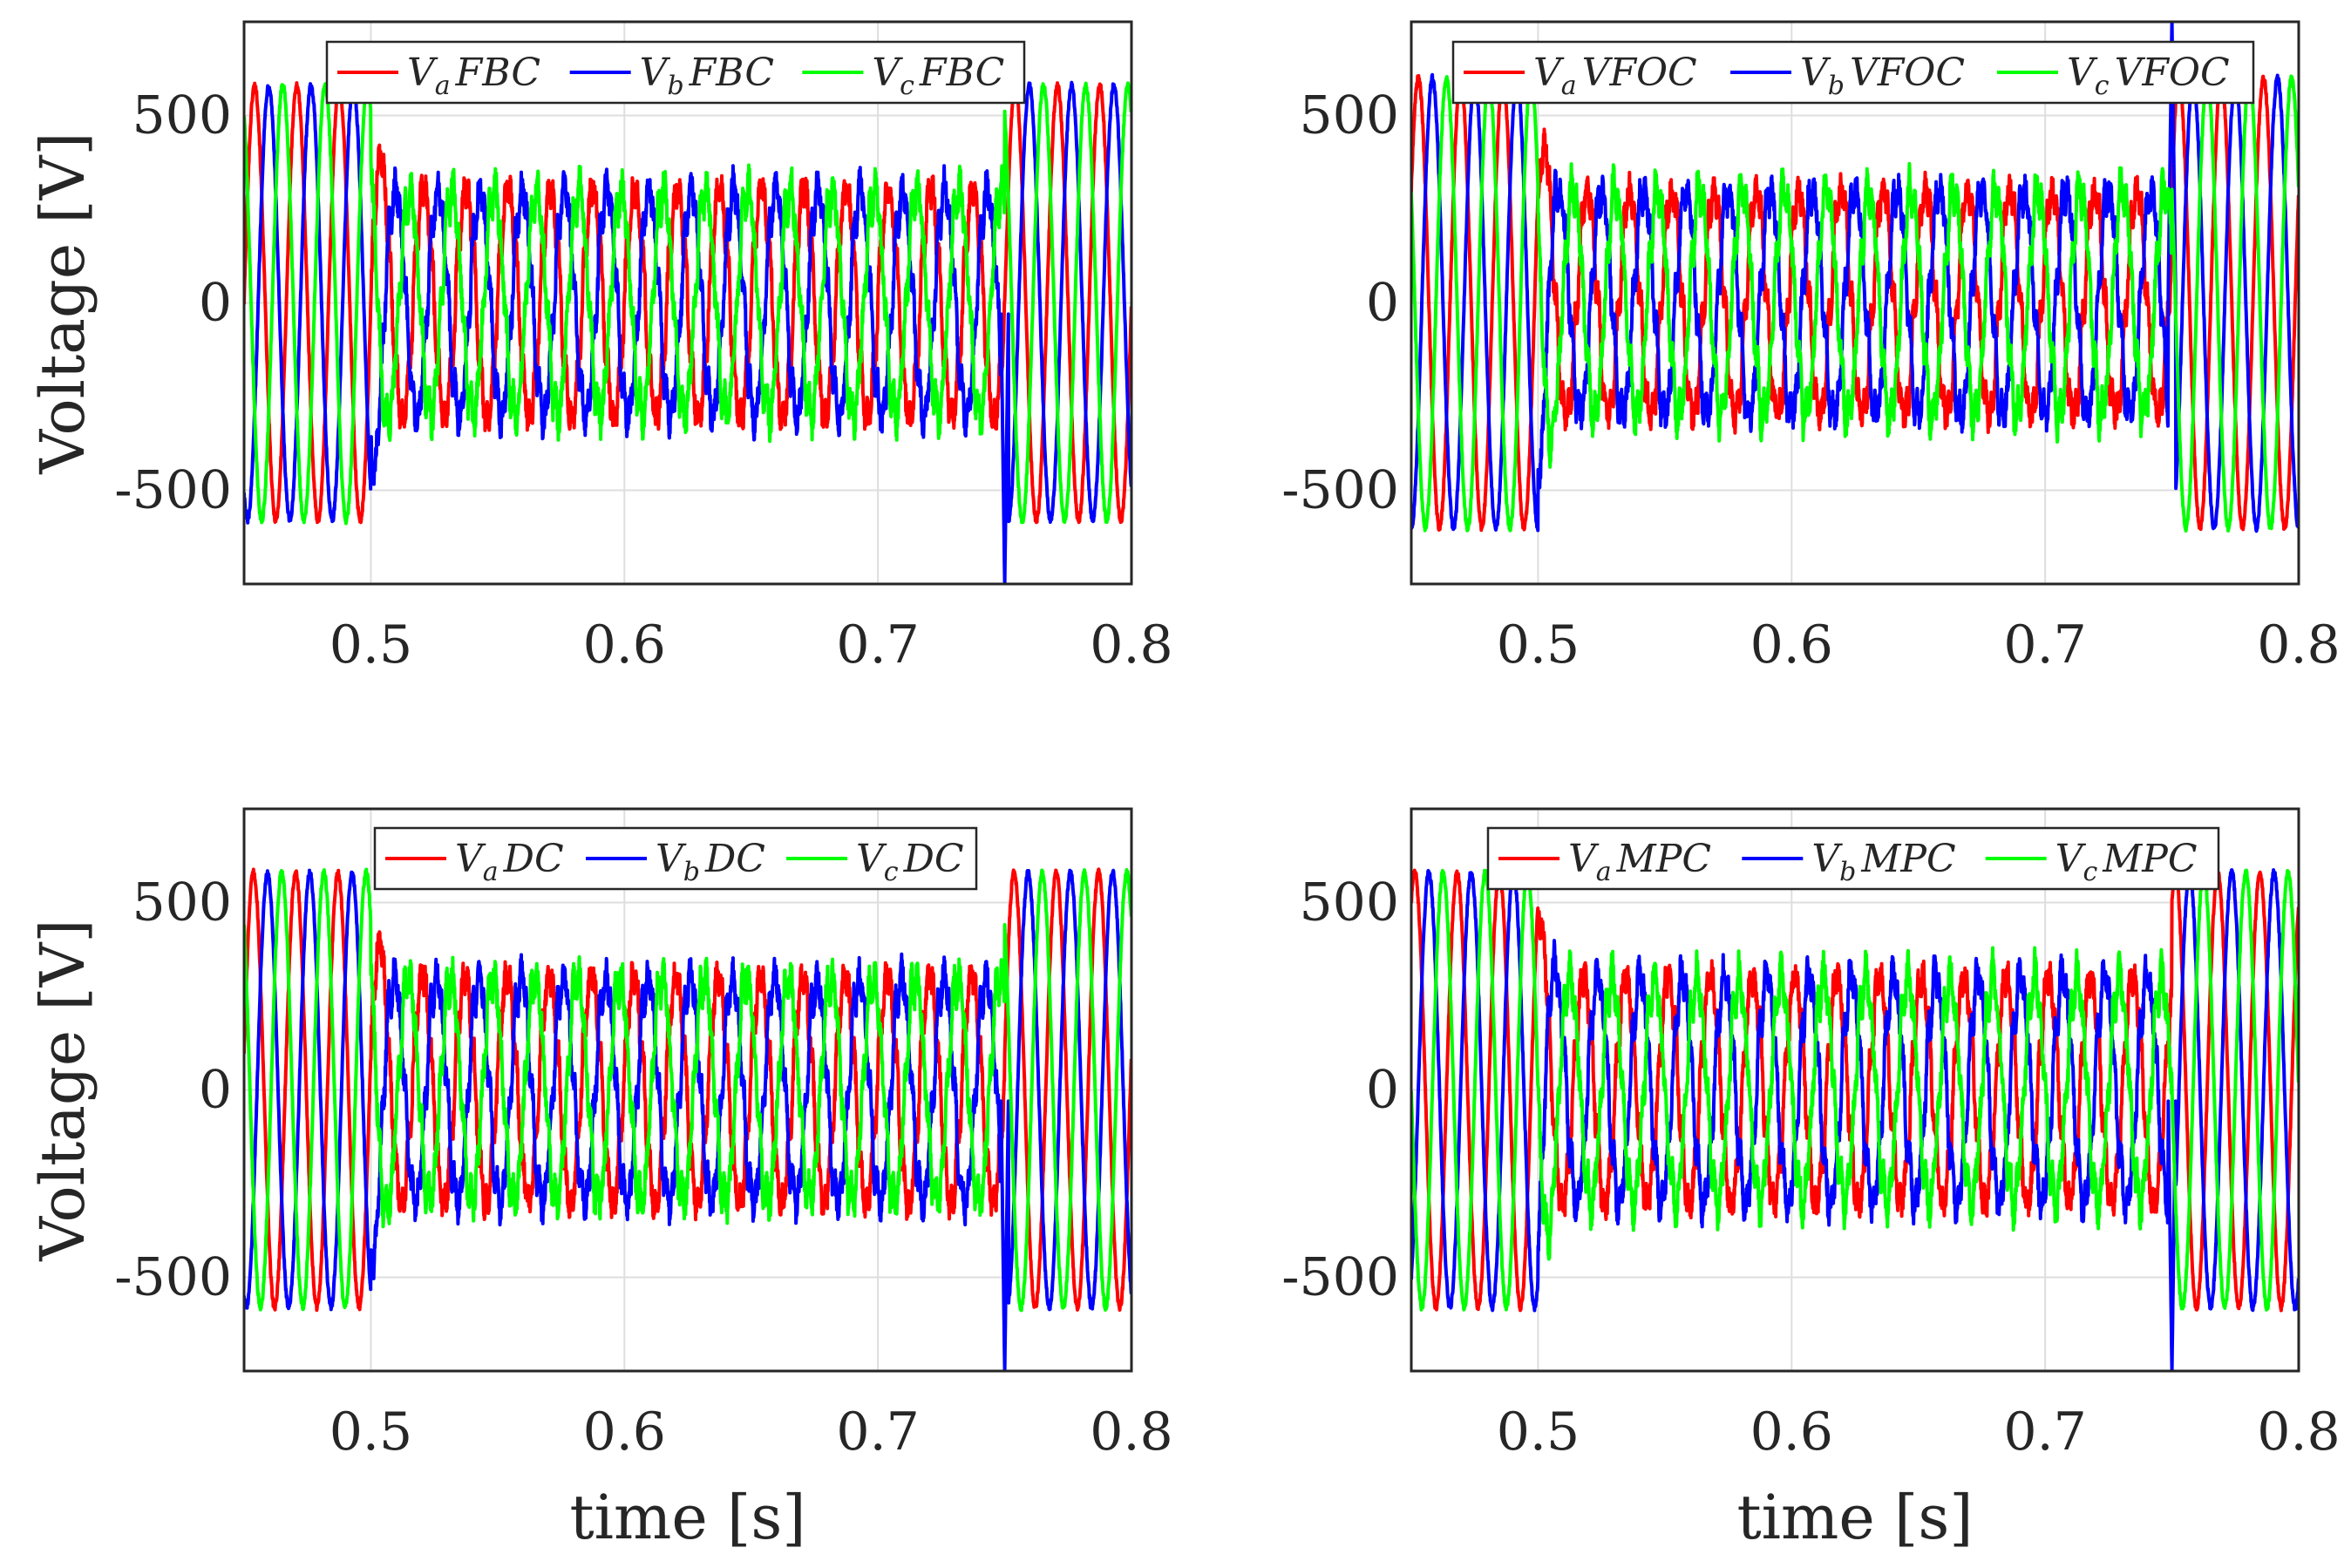  I want to click on series-line-vb-mpc, so click(1855, 1119).